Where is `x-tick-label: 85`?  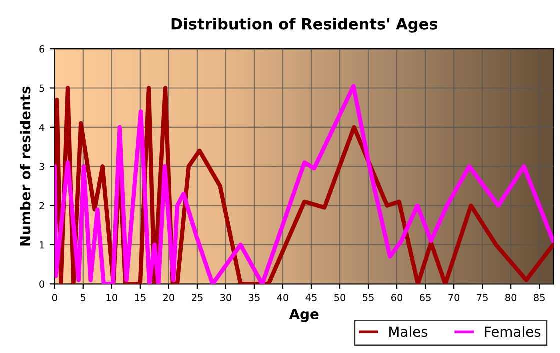
x-tick-label: 85 is located at coordinates (539, 298).